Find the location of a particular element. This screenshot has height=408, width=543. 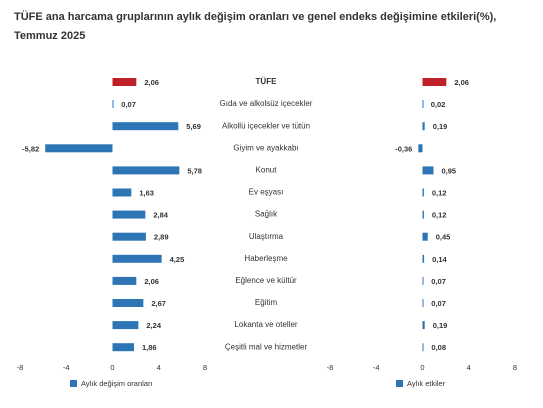

value-label: -5,82 is located at coordinates (30, 148).